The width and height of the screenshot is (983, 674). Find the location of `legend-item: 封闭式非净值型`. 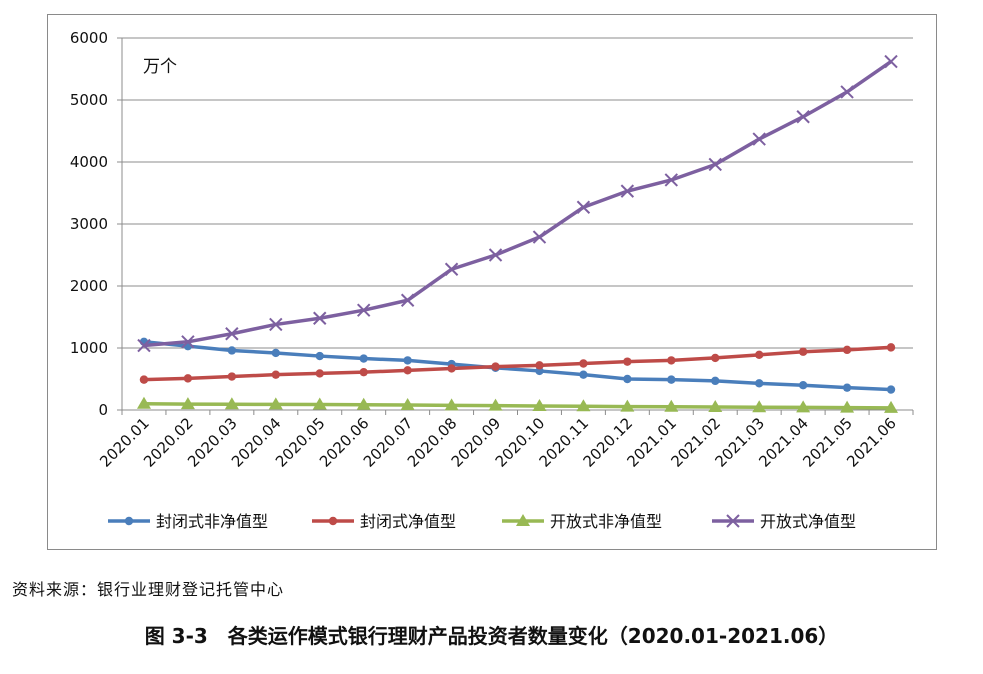

legend-item: 封闭式非净值型 is located at coordinates (188, 521).